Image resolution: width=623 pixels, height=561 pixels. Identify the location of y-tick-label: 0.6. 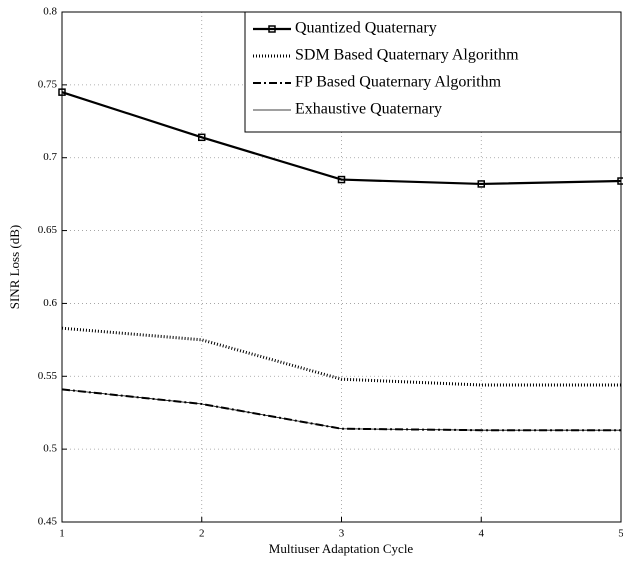
(50, 303).